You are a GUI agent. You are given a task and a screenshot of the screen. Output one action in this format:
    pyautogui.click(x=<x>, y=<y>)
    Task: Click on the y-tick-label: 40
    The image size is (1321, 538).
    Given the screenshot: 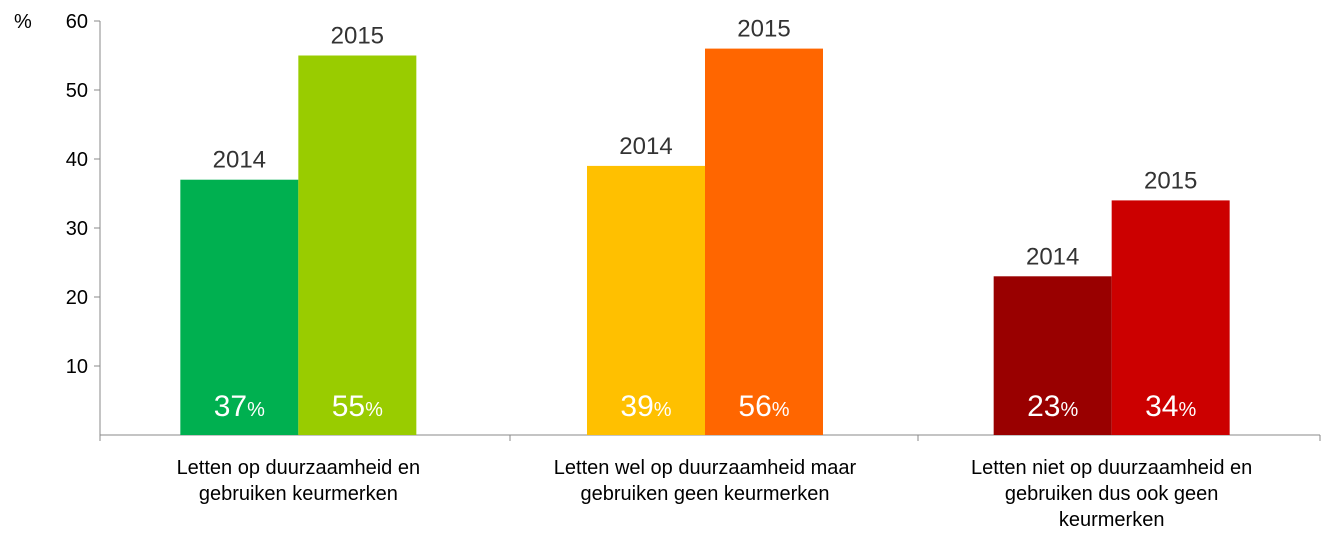 What is the action you would take?
    pyautogui.click(x=77, y=160)
    